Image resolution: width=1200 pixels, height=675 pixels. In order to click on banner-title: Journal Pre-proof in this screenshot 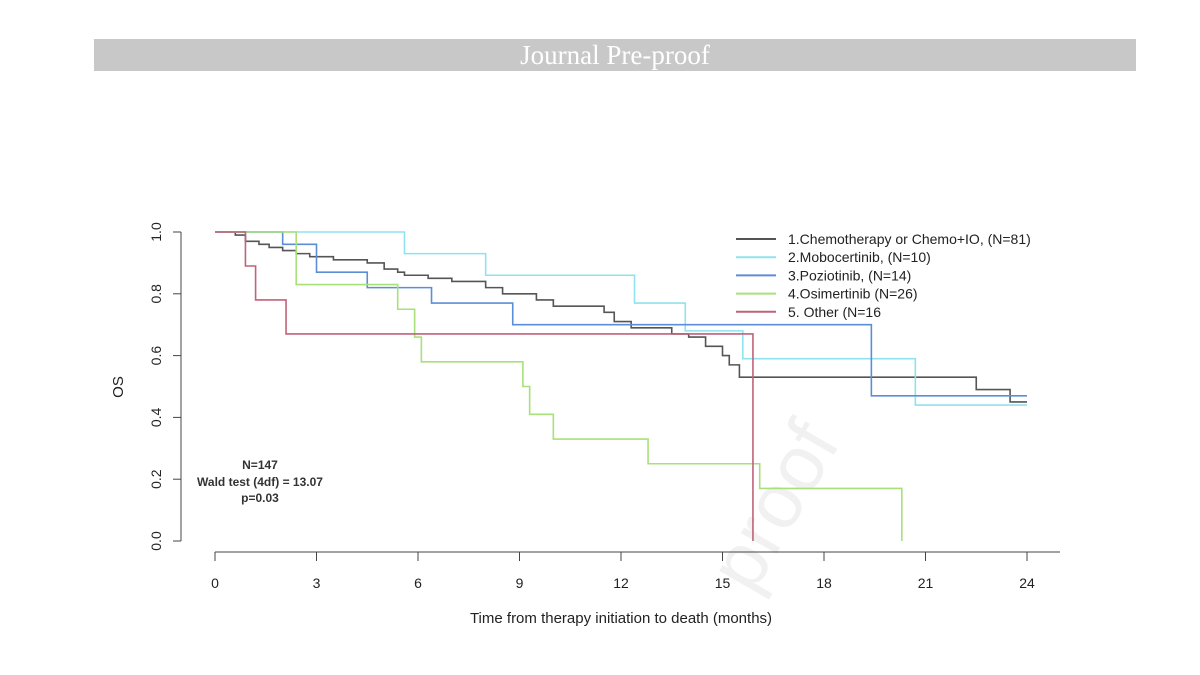, I will do `click(615, 55)`.